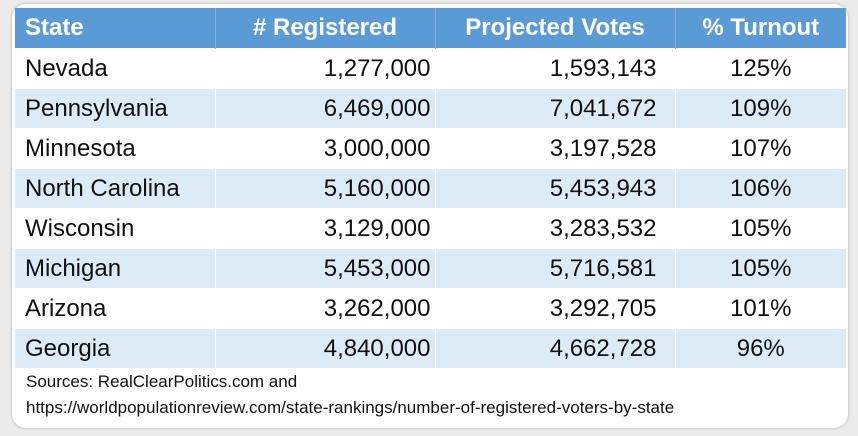  I want to click on cell-turnout: 106%, so click(760, 188).